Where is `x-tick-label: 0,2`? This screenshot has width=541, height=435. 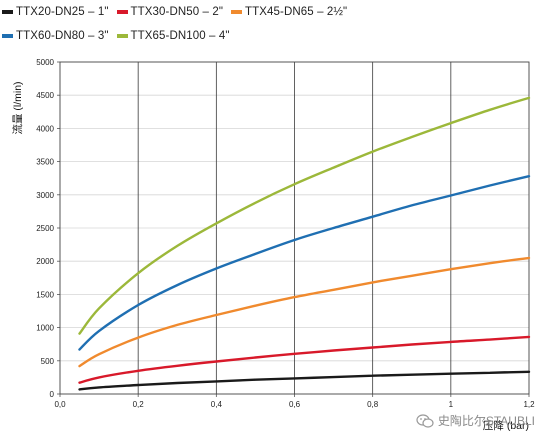 x-tick-label: 0,2 is located at coordinates (139, 404).